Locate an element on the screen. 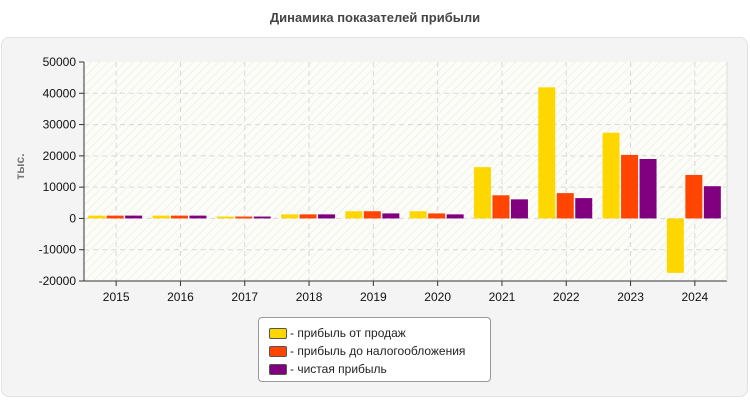  y-tick-label: 50000 is located at coordinates (60, 62).